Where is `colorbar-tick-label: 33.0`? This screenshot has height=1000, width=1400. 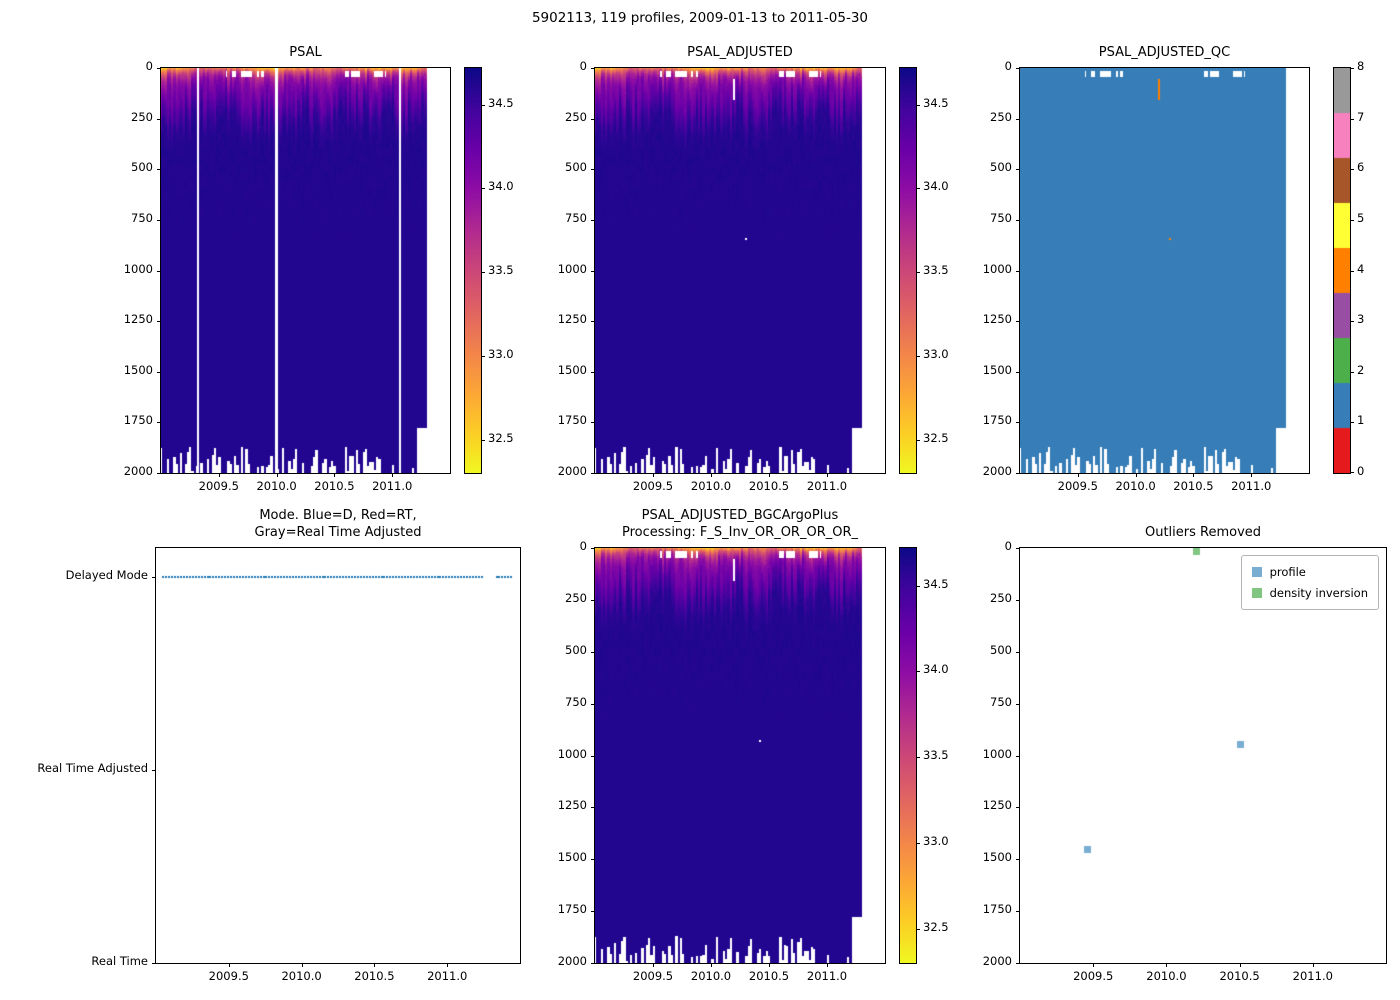
colorbar-tick-label: 33.0 is located at coordinates (936, 840).